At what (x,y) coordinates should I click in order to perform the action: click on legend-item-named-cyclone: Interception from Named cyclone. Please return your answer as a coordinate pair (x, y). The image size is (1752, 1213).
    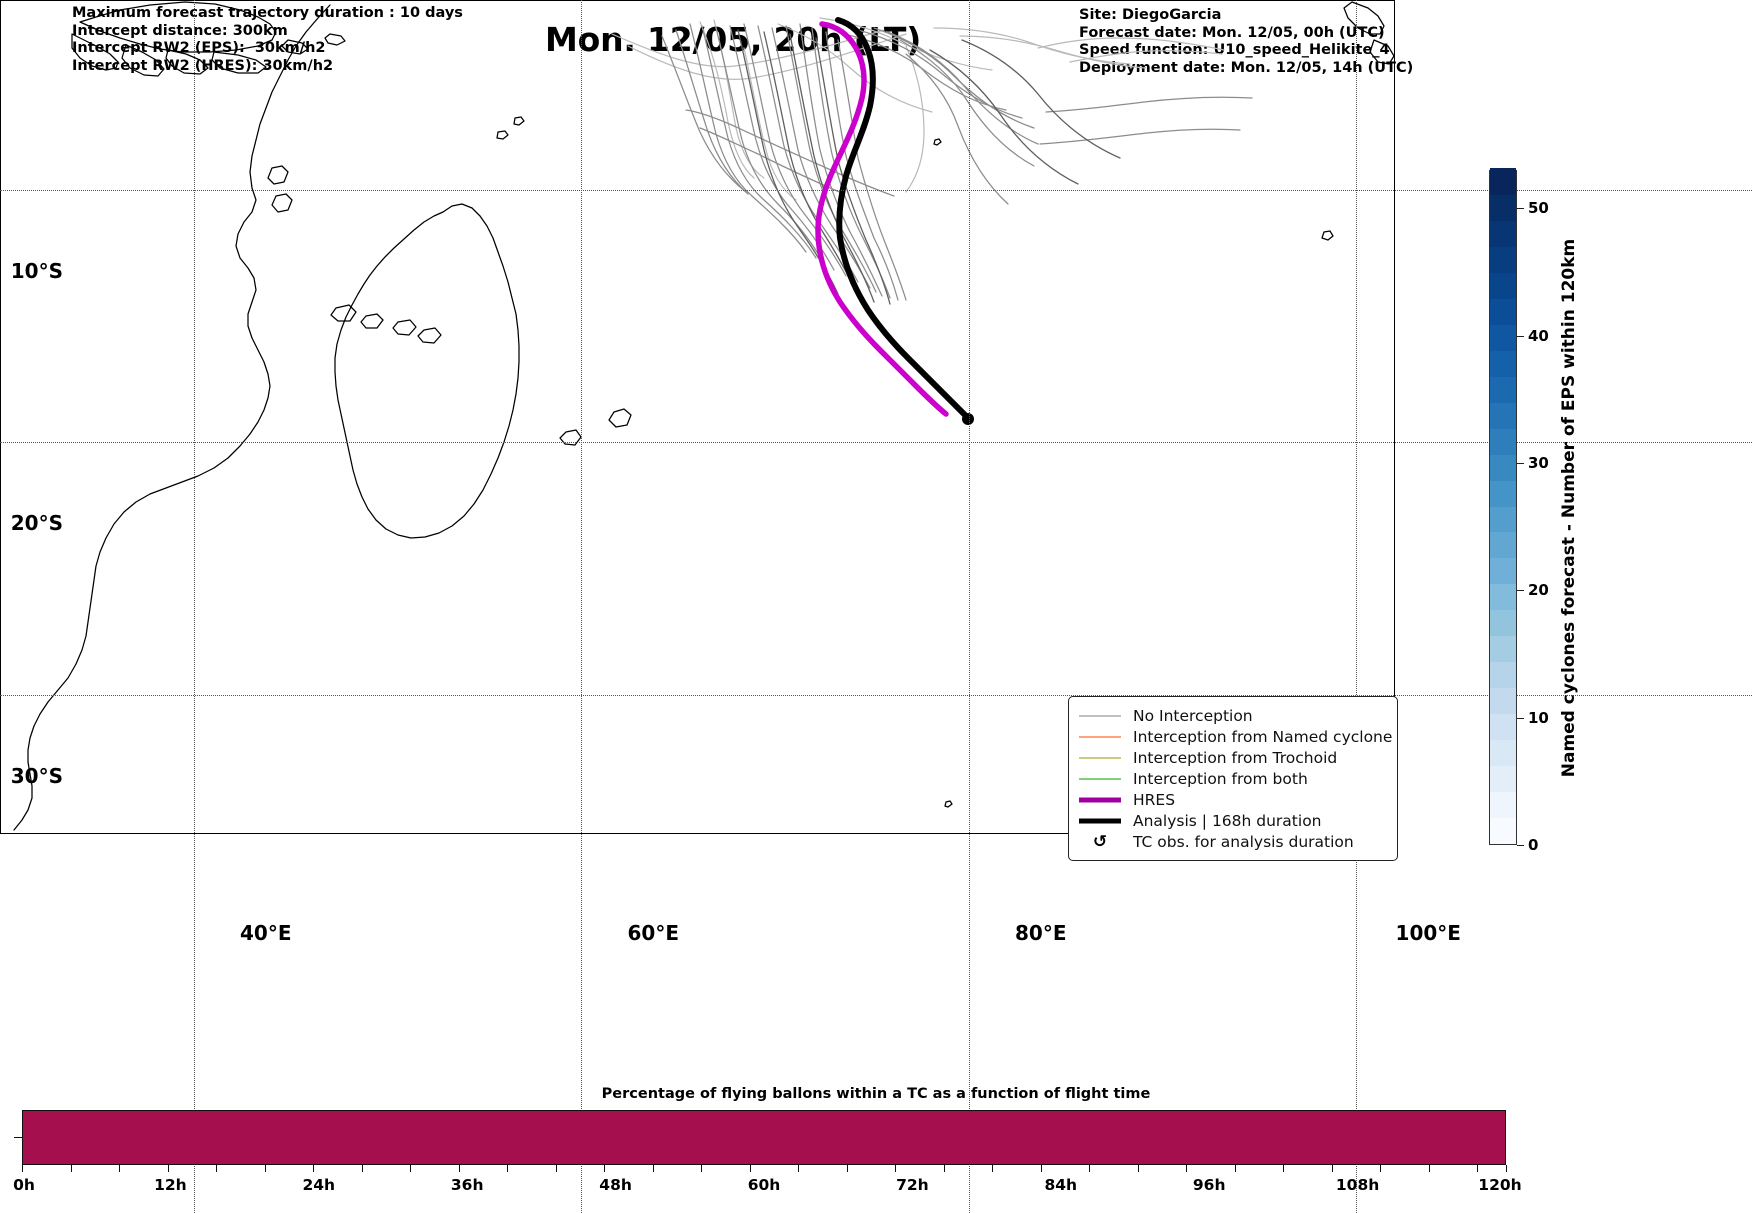
    Looking at the image, I should click on (1234, 736).